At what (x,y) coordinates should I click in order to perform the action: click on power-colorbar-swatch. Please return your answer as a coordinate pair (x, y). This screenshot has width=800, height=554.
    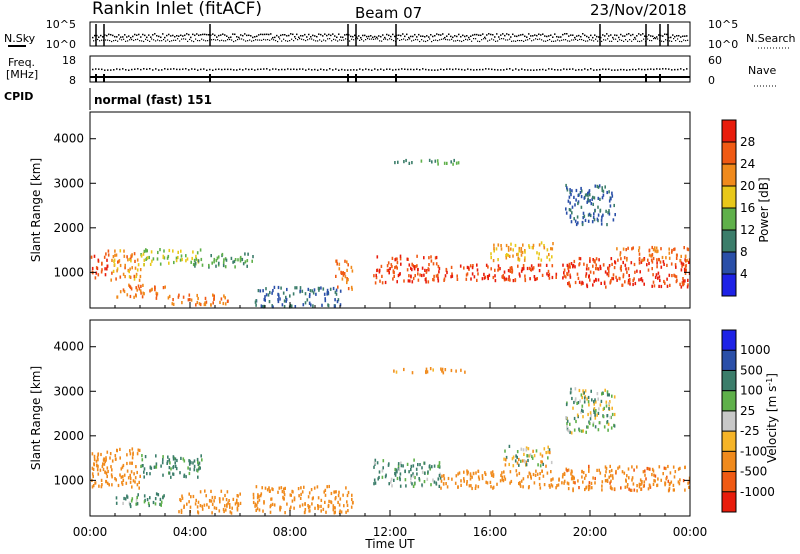
    Looking at the image, I should click on (729, 263).